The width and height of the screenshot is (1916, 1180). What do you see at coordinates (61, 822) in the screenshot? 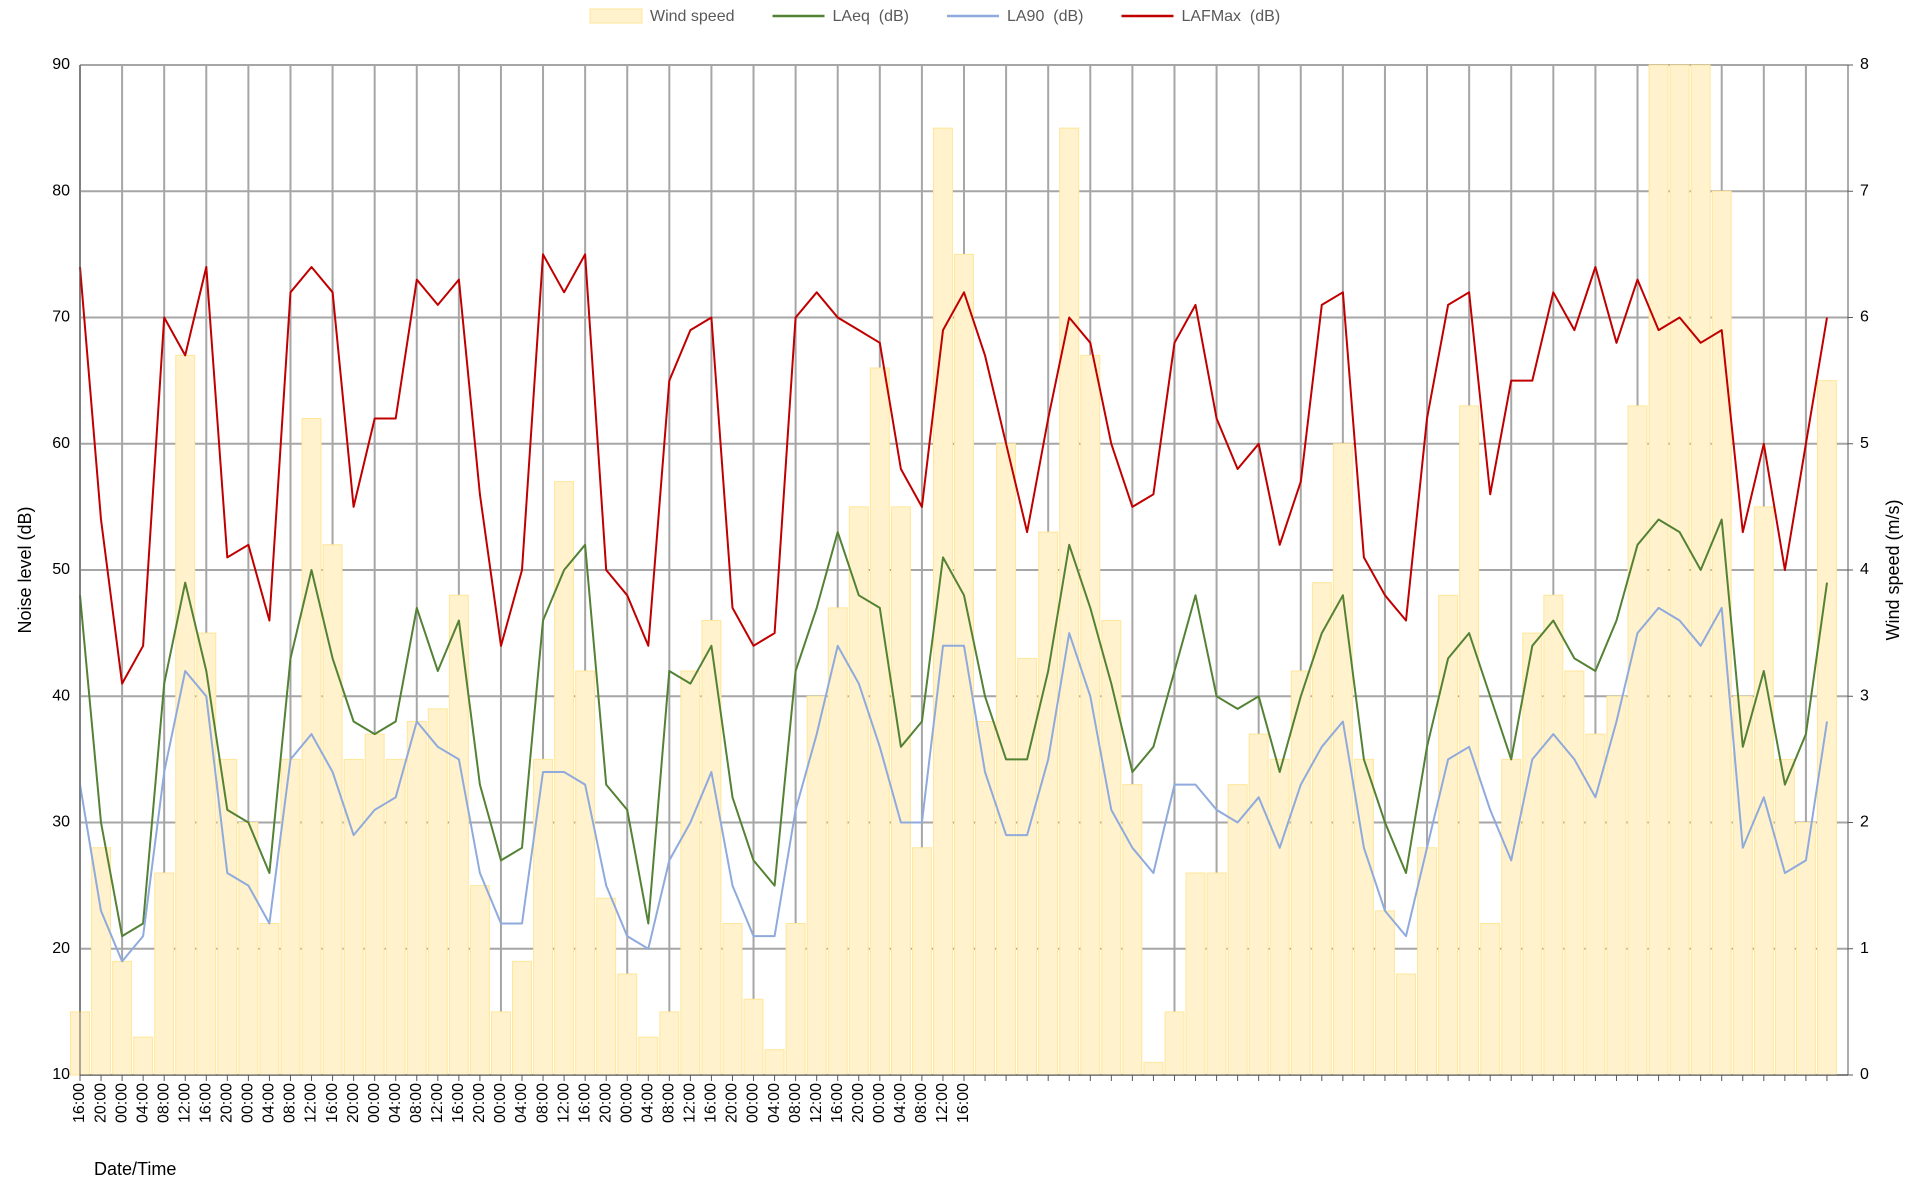
I see `y-tick-label: 30` at bounding box center [61, 822].